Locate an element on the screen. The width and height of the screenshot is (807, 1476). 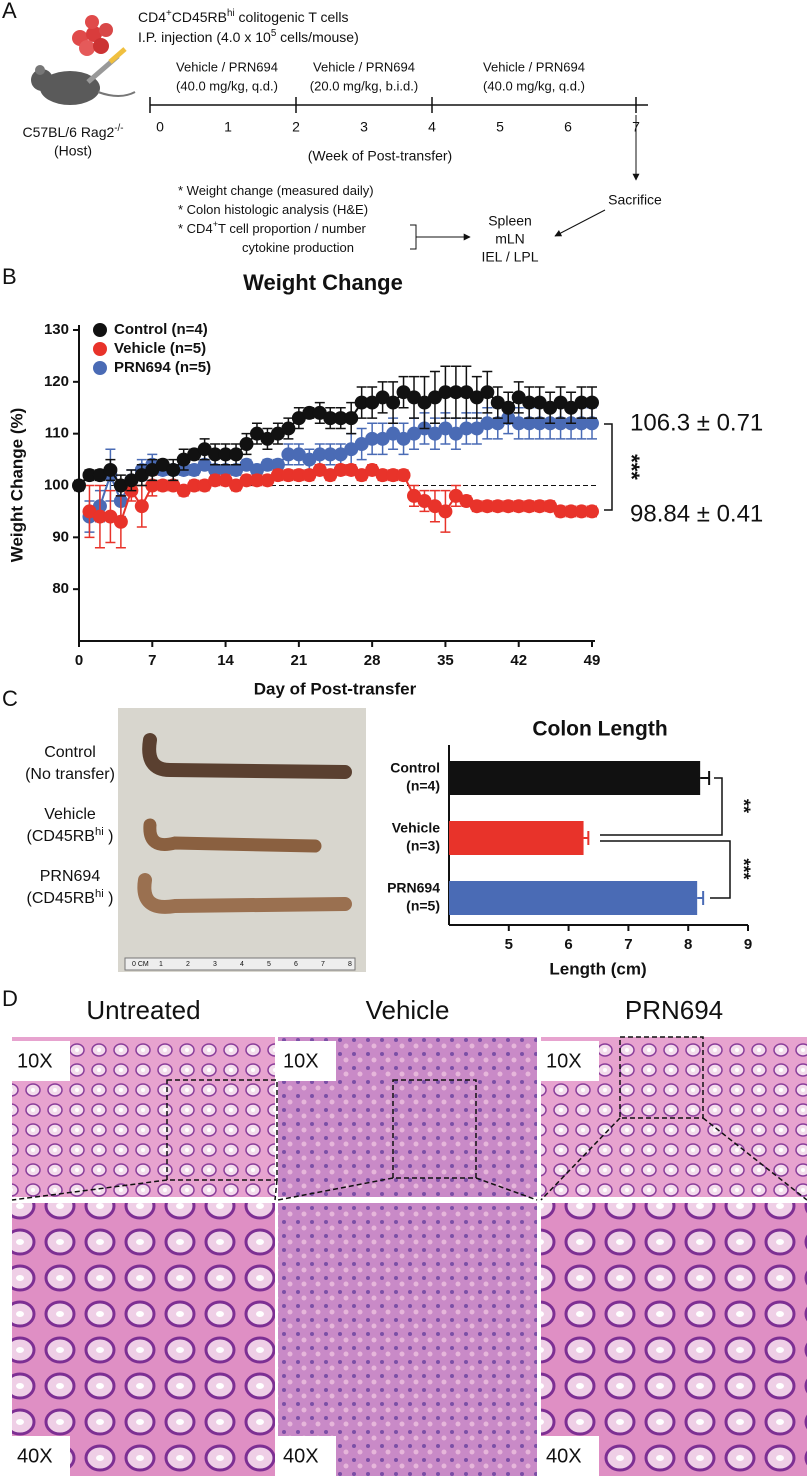
cells-text: CD4+CD45RBhi colitogenic T cells is located at coordinates (243, 16).